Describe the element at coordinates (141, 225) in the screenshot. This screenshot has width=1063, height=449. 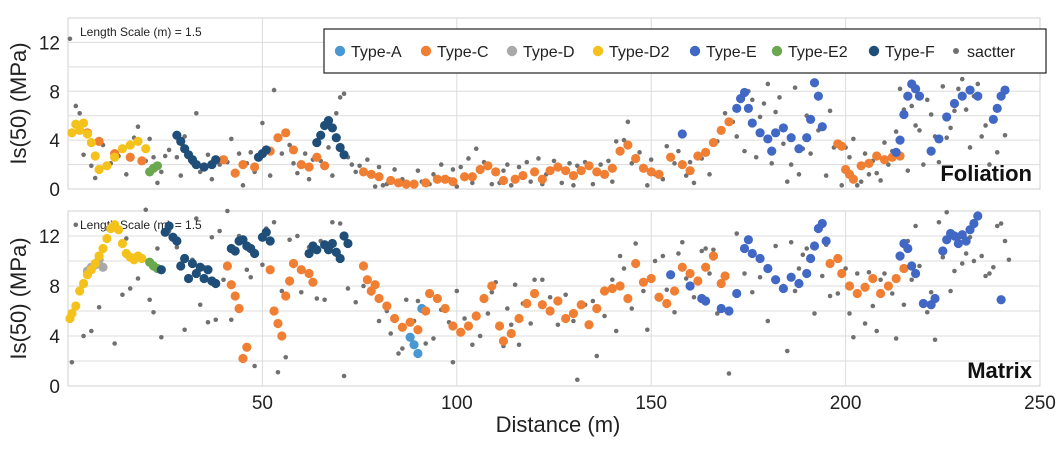
I see `length-scale-annotation: Length Scale (m) = 1.5` at that location.